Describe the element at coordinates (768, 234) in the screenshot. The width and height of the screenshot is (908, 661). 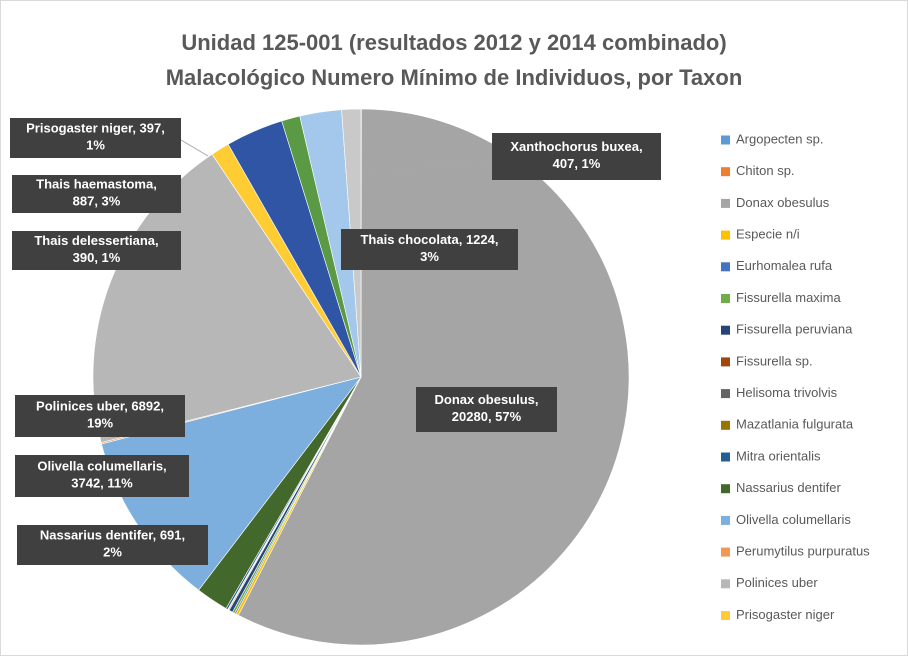
I see `legend-label: Especie n/i` at that location.